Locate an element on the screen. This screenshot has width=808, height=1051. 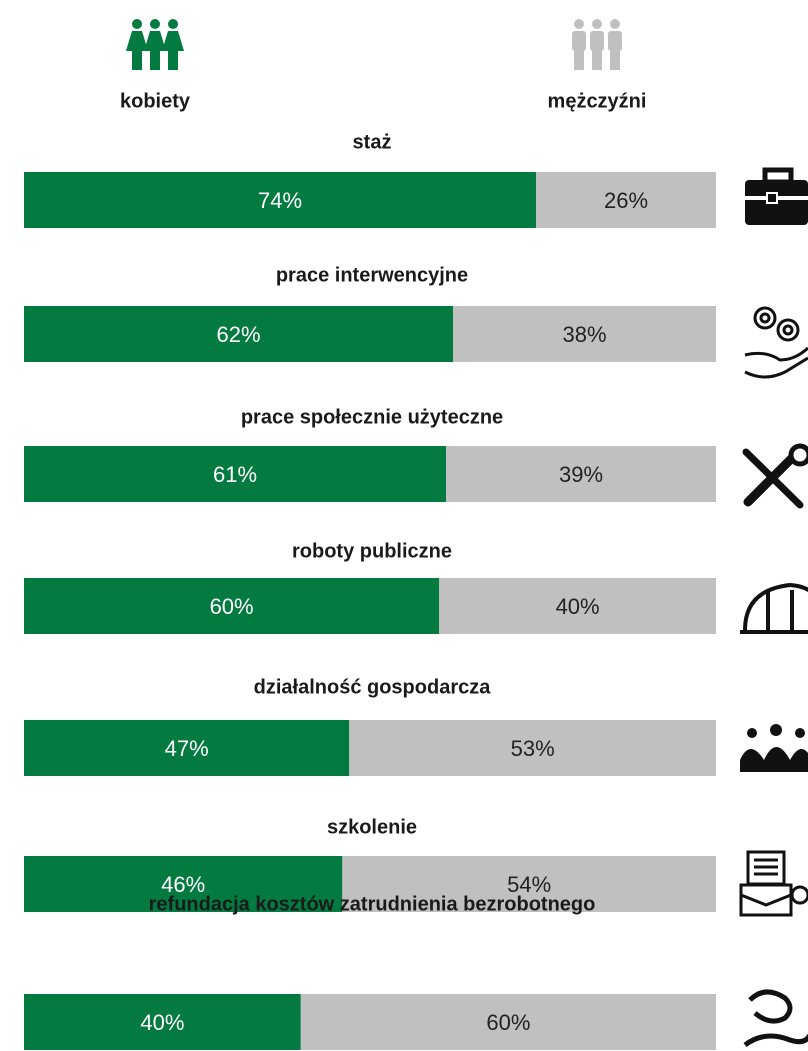
icons is located at coordinates (773, 607).